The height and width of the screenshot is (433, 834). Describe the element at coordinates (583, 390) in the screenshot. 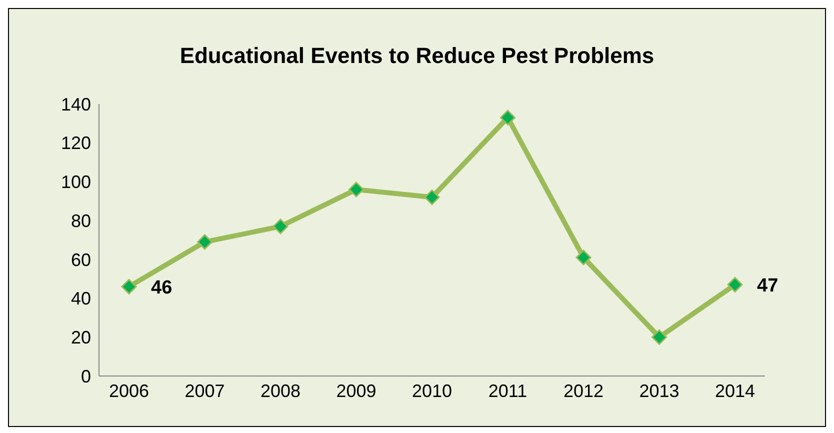

I see `x-tick-label: 2012` at that location.